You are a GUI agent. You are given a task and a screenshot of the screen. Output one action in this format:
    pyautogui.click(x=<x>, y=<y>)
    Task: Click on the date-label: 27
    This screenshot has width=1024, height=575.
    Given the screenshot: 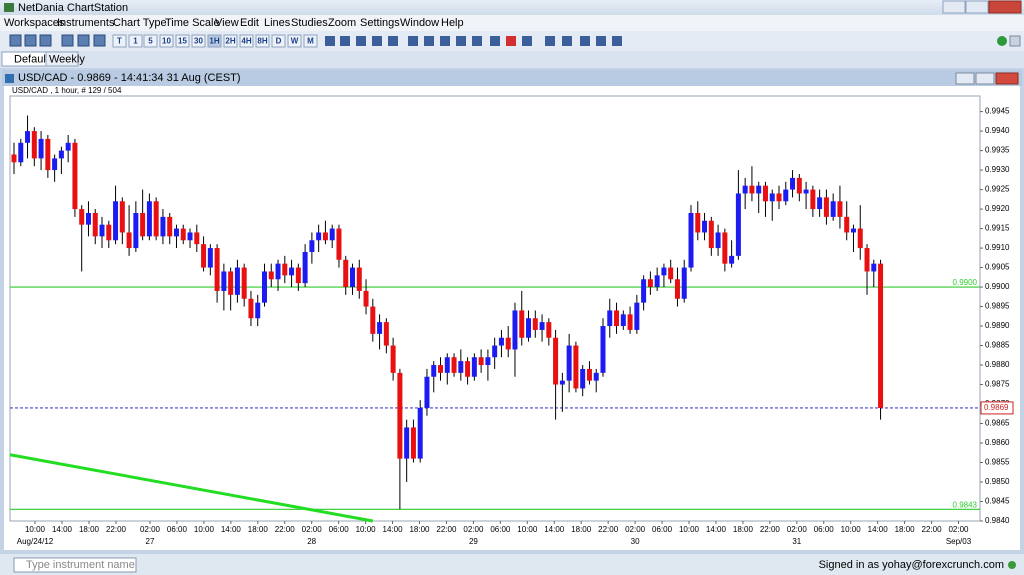 What is the action you would take?
    pyautogui.click(x=150, y=541)
    